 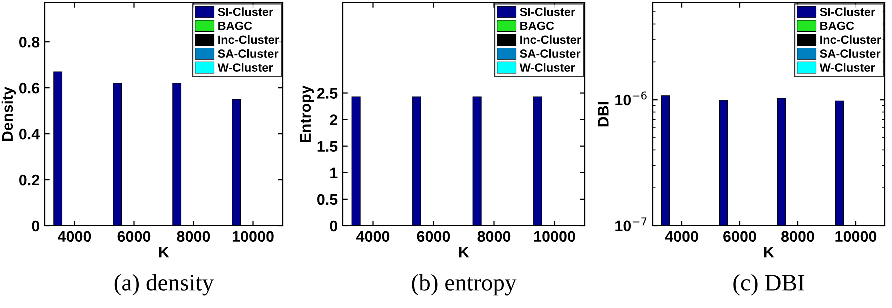 What do you see at coordinates (30, 134) in the screenshot?
I see `y-tick-label: 0.4` at bounding box center [30, 134].